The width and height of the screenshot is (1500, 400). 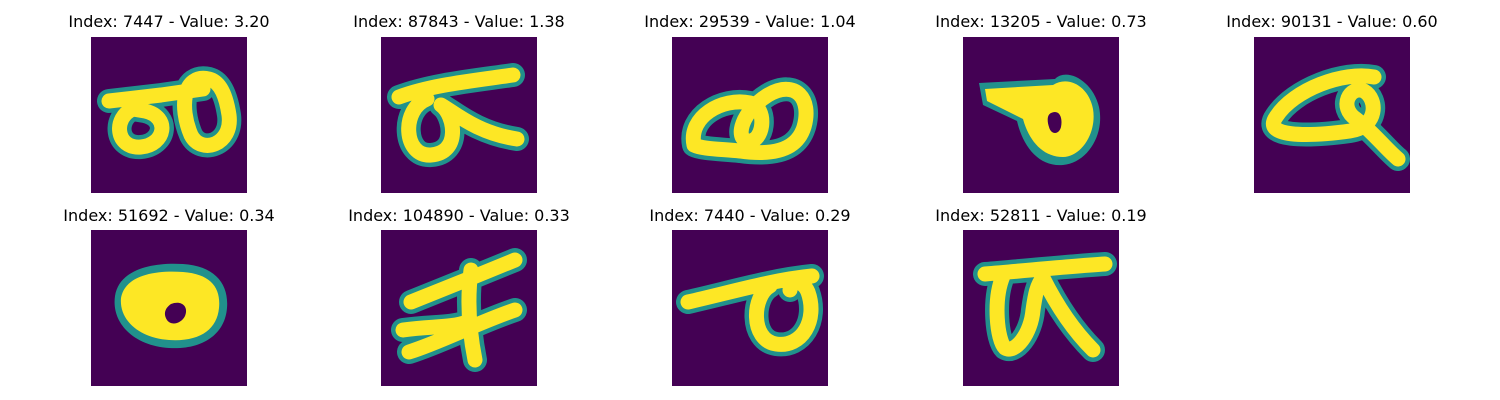 I want to click on crossed-strokes-glyph, so click(x=459, y=310).